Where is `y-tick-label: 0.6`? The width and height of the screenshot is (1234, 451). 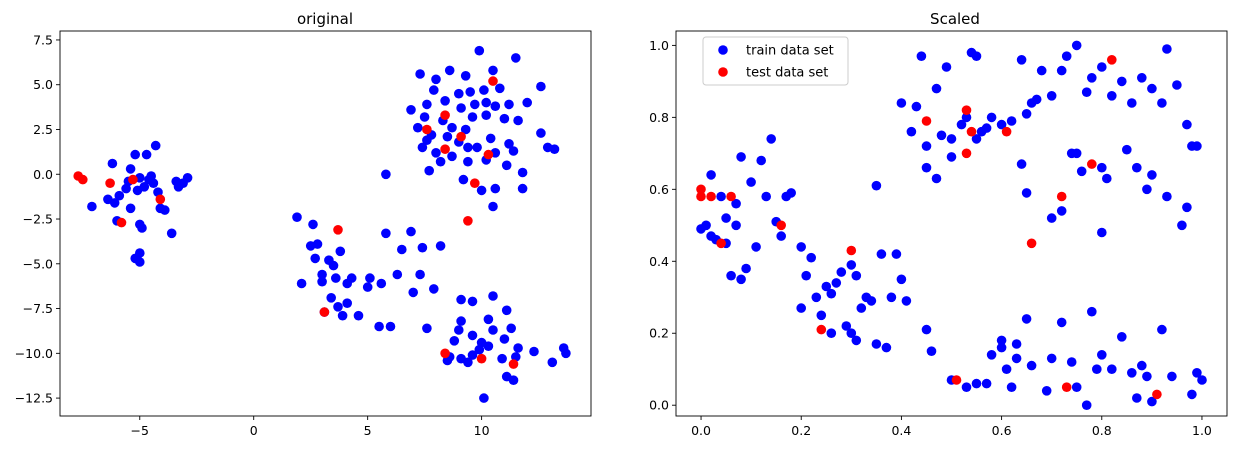
y-tick-label: 0.6 is located at coordinates (659, 189).